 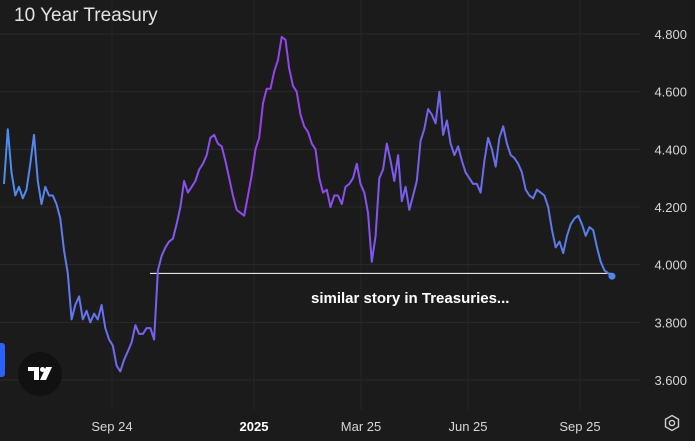 I want to click on x-axis: Sep 24 2025 Mar 25 Jun 25 Sep 25, so click(x=345, y=426).